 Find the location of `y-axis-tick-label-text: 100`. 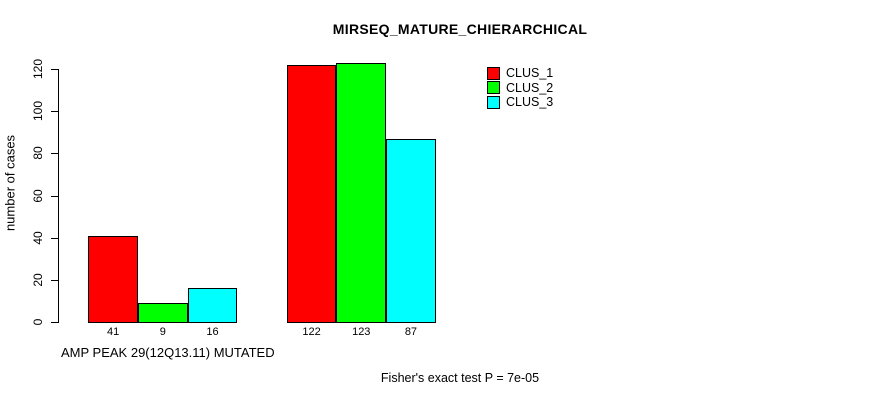

y-axis-tick-label-text: 100 is located at coordinates (38, 111).